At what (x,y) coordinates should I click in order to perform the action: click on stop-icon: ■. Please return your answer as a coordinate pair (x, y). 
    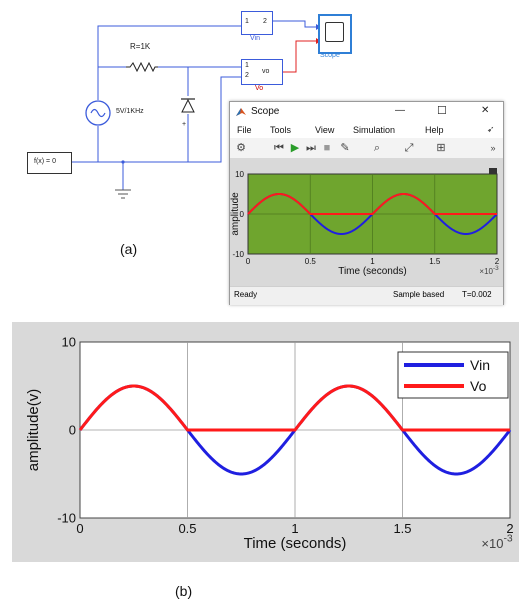
    Looking at the image, I should click on (327, 148).